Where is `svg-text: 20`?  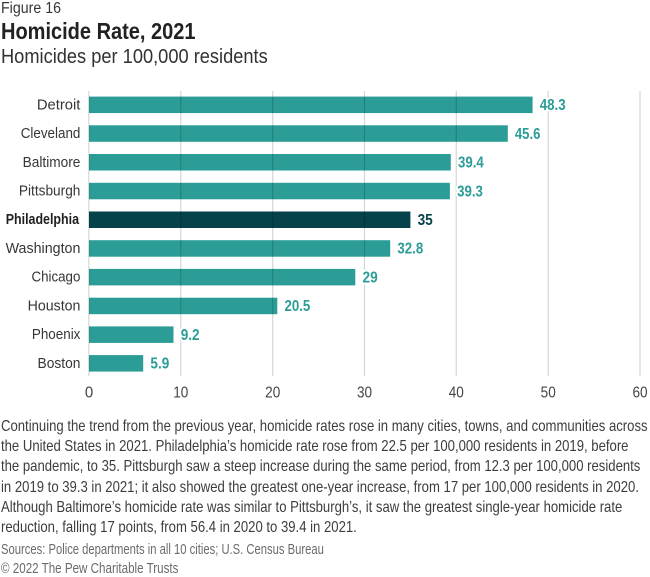
svg-text: 20 is located at coordinates (272, 393).